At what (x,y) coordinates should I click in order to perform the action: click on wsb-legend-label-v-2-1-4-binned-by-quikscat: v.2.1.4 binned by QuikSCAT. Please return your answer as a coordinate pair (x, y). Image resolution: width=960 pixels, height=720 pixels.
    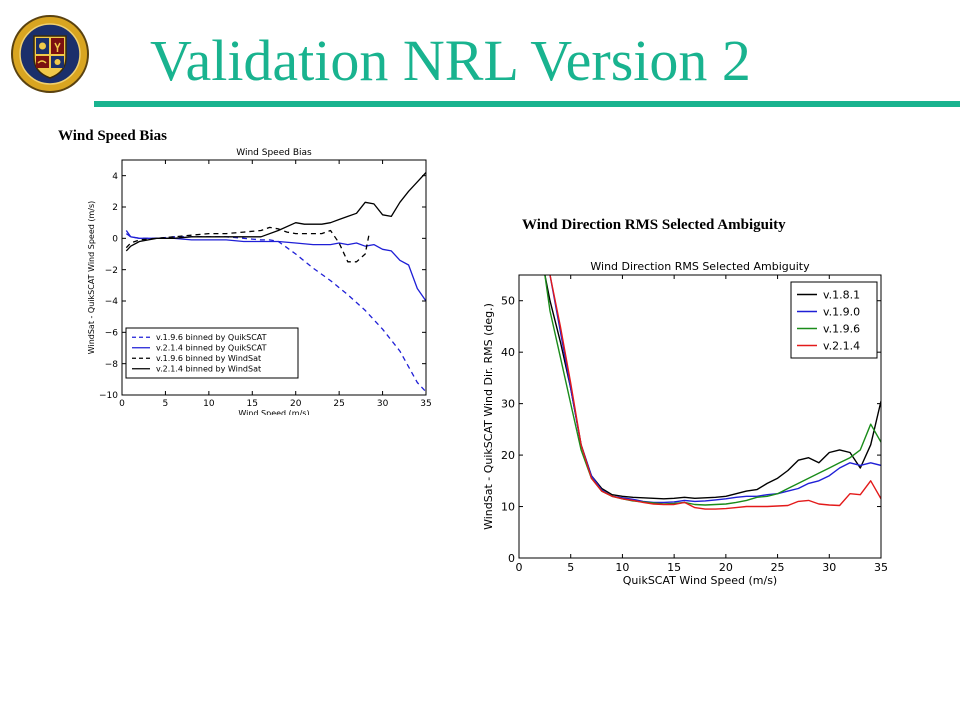
    Looking at the image, I should click on (211, 348).